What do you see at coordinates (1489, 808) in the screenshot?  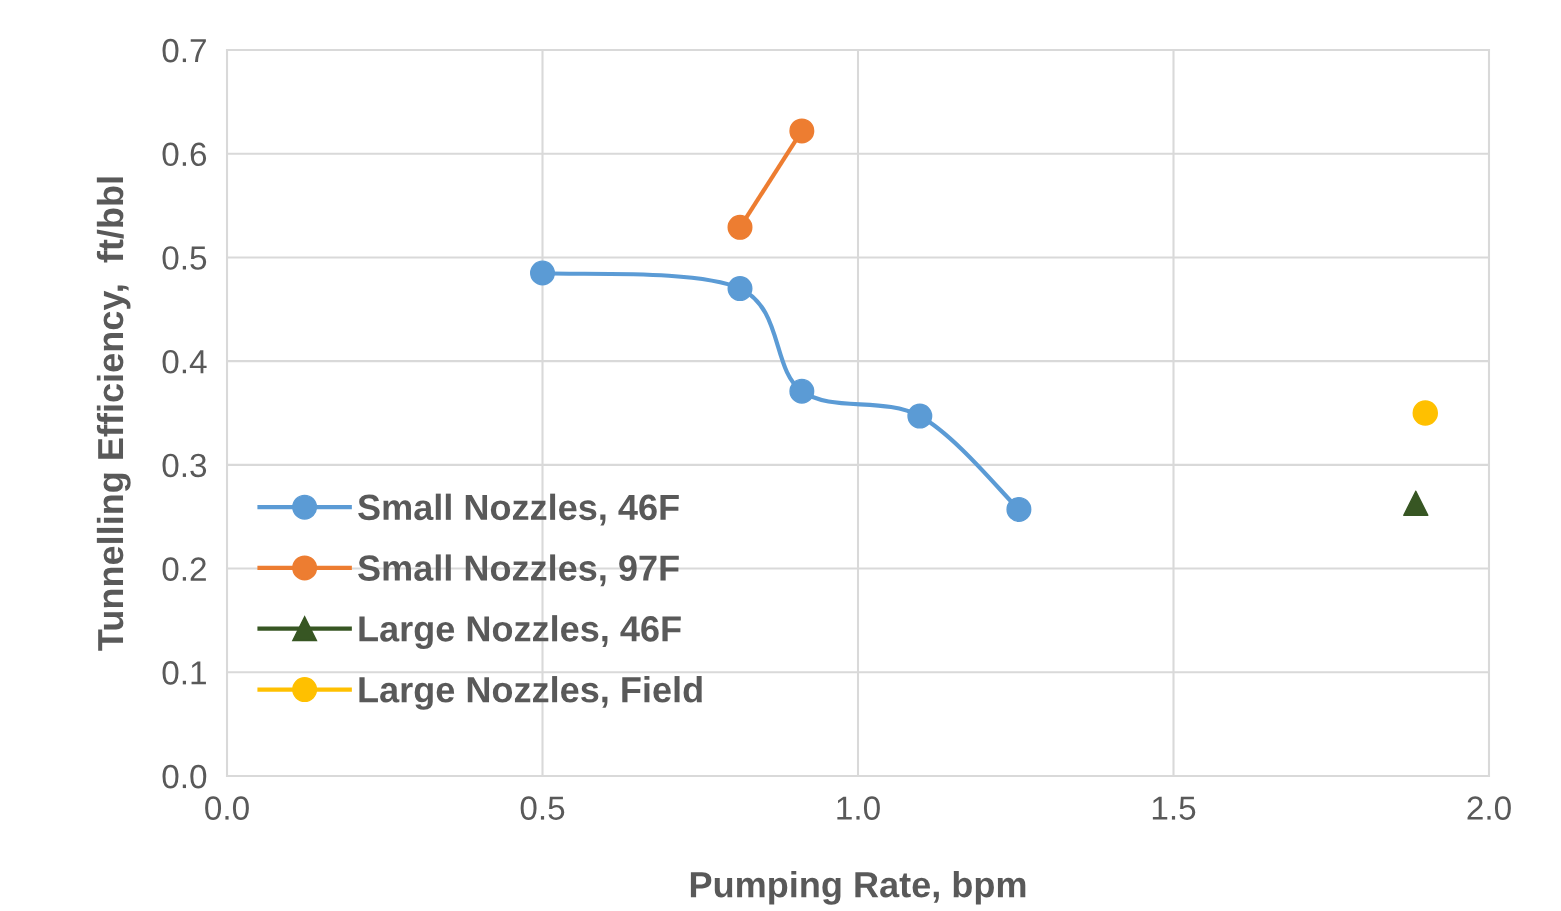 I see `x-tick-label: 2.0` at bounding box center [1489, 808].